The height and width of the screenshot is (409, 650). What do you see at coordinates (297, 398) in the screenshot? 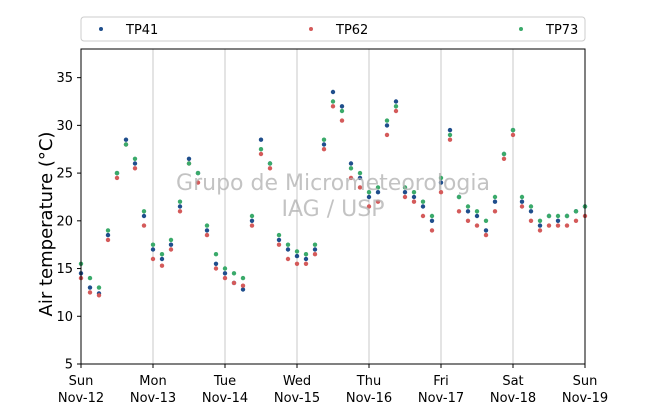
I see `x-tick-date: Nov-15` at bounding box center [297, 398].